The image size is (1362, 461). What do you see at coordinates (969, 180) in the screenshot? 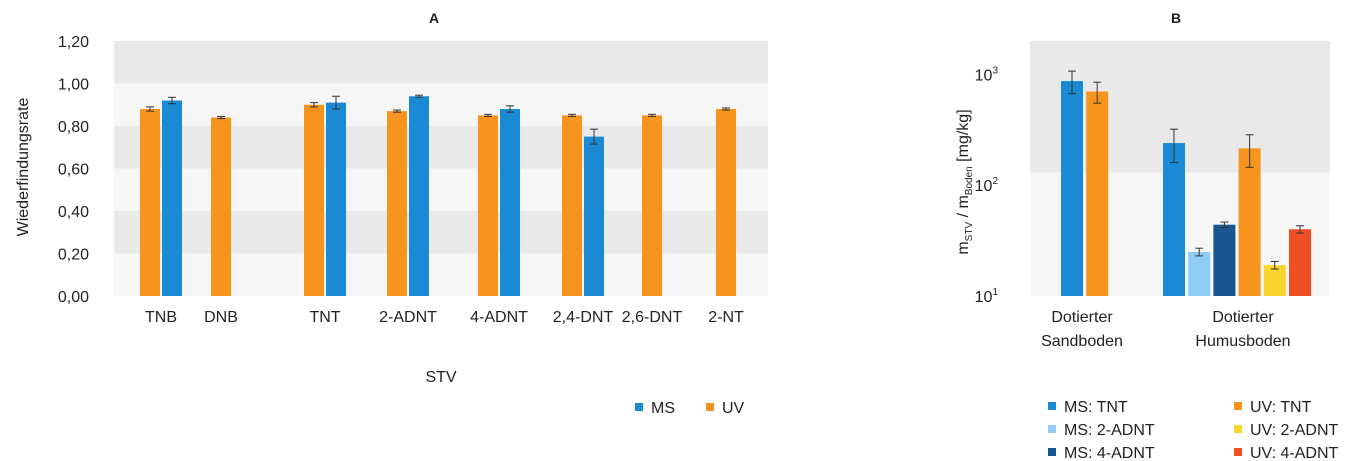
I see `chart-b-ylabel-sub2: Boden` at bounding box center [969, 180].